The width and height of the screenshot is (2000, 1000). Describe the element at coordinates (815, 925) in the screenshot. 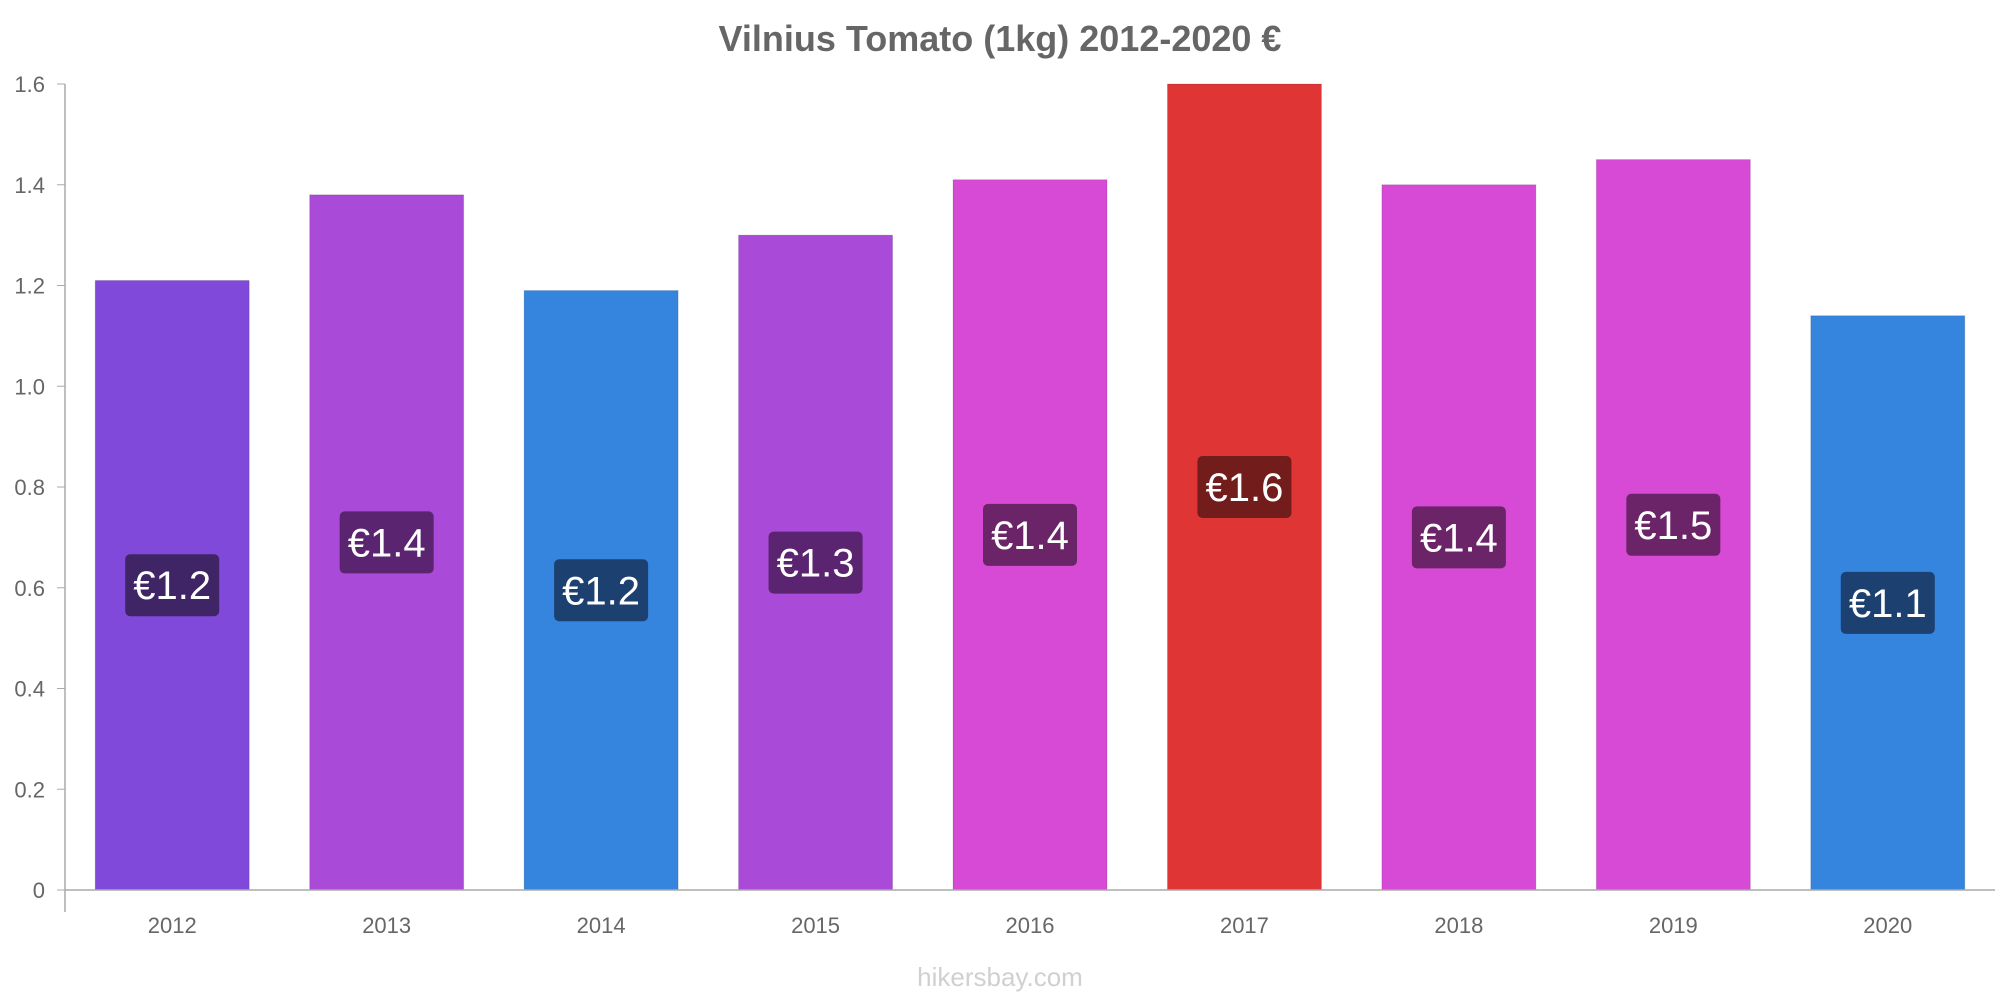

I see `x-tick-label: 2015` at that location.